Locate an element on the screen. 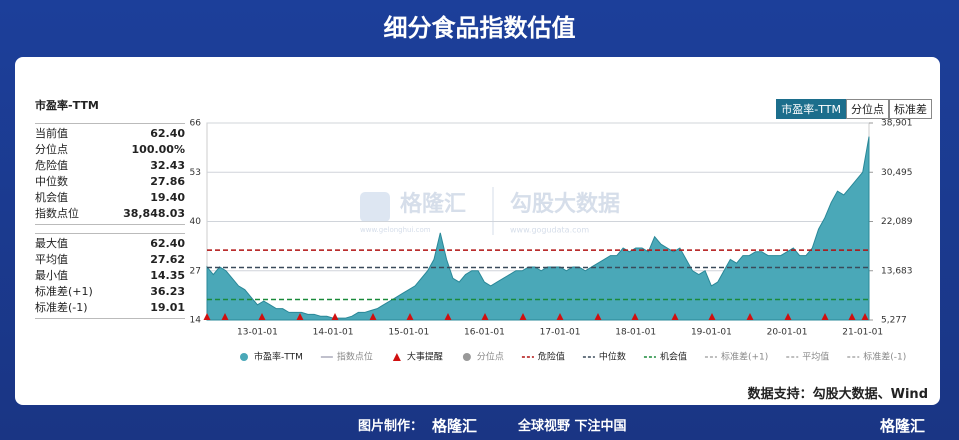  legend-label: 标准差(-1) is located at coordinates (884, 357).